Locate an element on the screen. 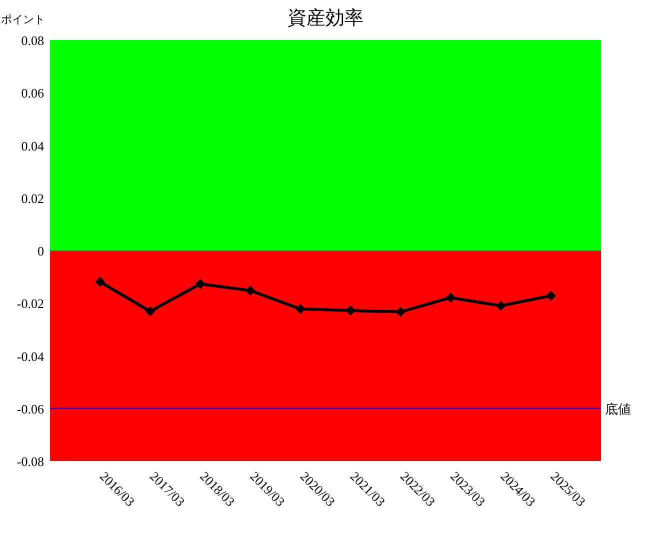  chart-title: 資産効率 is located at coordinates (326, 18).